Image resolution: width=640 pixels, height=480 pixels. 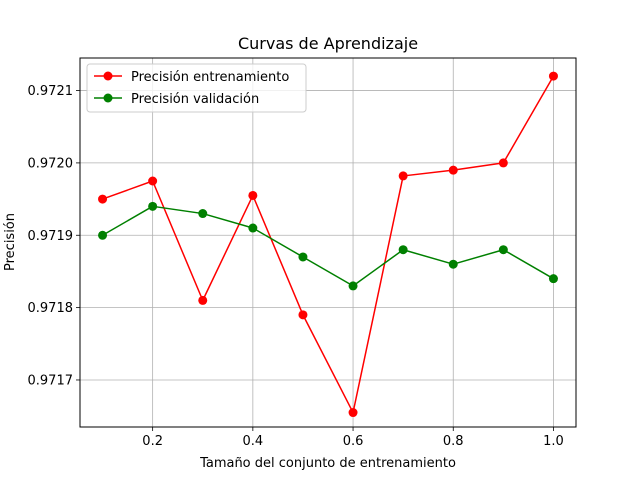 What do you see at coordinates (210, 77) in the screenshot?
I see `legend-label-training: Precisión entrenamiento` at bounding box center [210, 77].